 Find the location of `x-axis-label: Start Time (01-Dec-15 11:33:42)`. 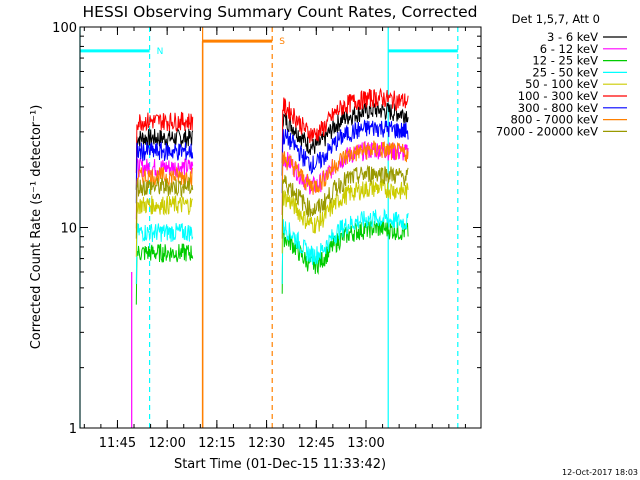

x-axis-label: Start Time (01-Dec-15 11:33:42) is located at coordinates (280, 464).